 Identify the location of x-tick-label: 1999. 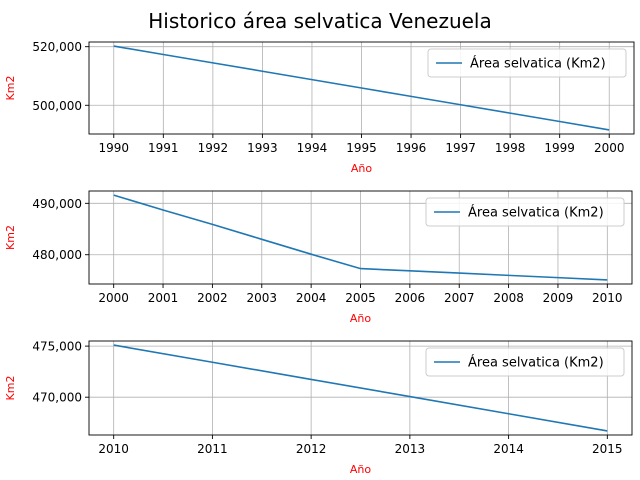
(559, 148).